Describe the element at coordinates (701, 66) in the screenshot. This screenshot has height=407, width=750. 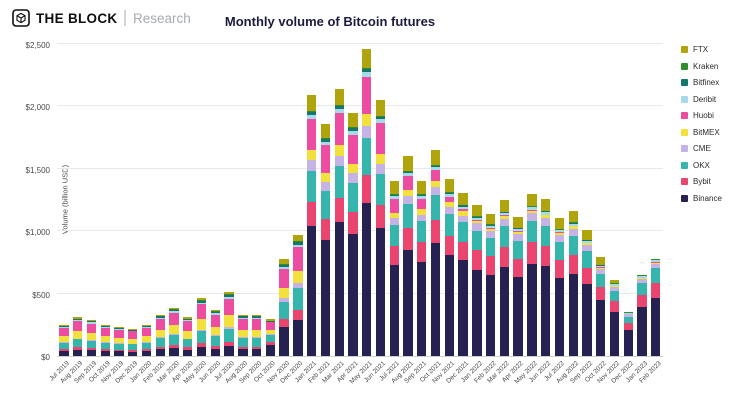
I see `legend-item-kraken: Kraken` at that location.